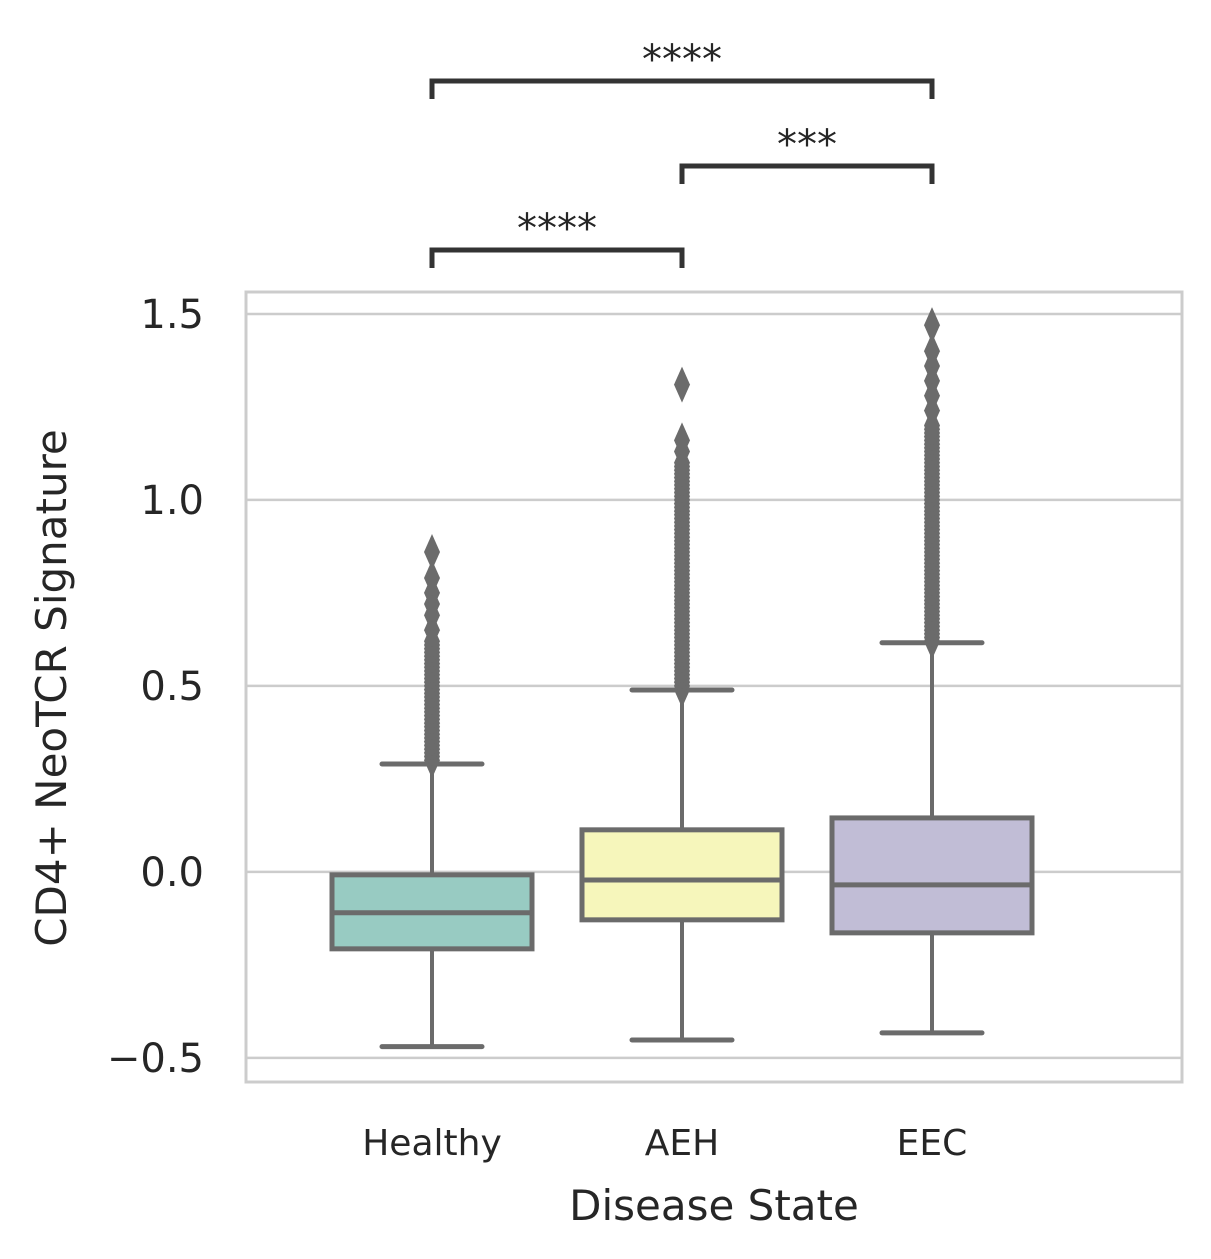 This screenshot has width=1211, height=1259. What do you see at coordinates (172, 873) in the screenshot?
I see `y-tick-label: 0.0` at bounding box center [172, 873].